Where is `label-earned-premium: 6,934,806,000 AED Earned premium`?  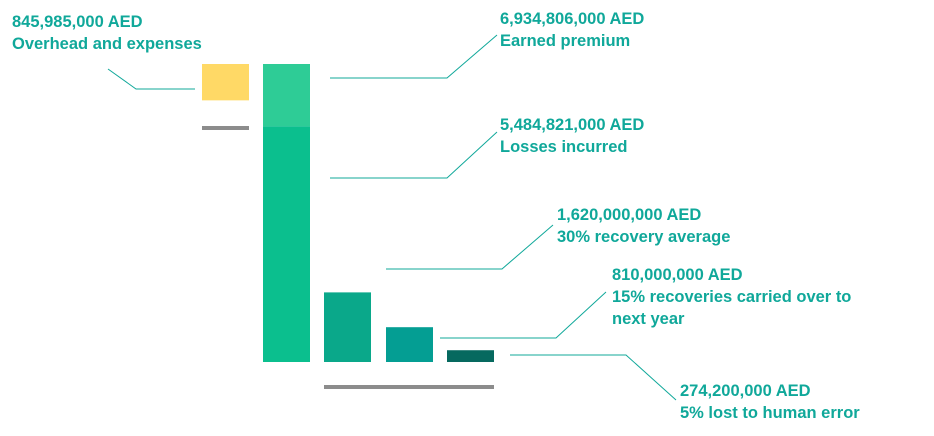 label-earned-premium: 6,934,806,000 AED Earned premium is located at coordinates (572, 30).